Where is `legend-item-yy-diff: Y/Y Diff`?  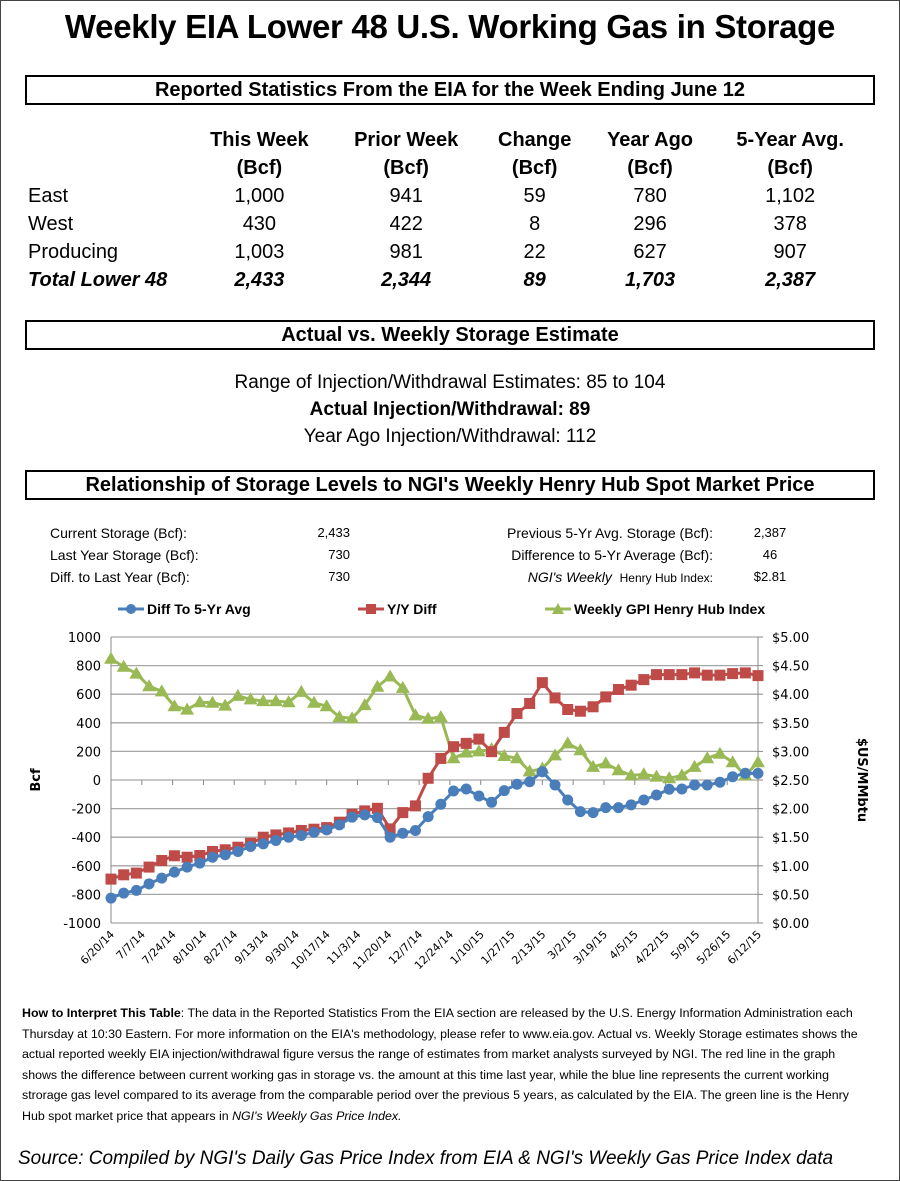
legend-item-yy-diff: Y/Y Diff is located at coordinates (397, 609).